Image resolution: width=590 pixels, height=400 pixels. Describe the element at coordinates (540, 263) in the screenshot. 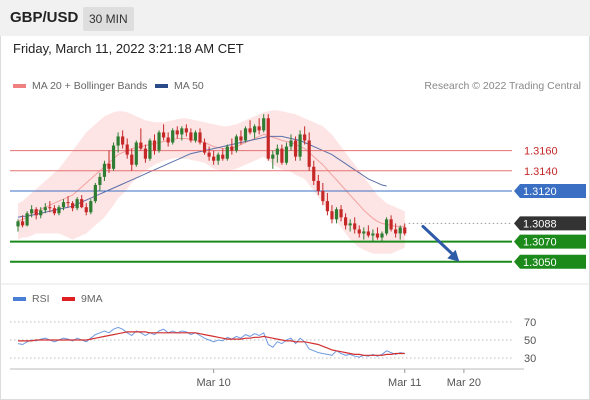

I see `level-label-1.3050: 1.3050` at that location.